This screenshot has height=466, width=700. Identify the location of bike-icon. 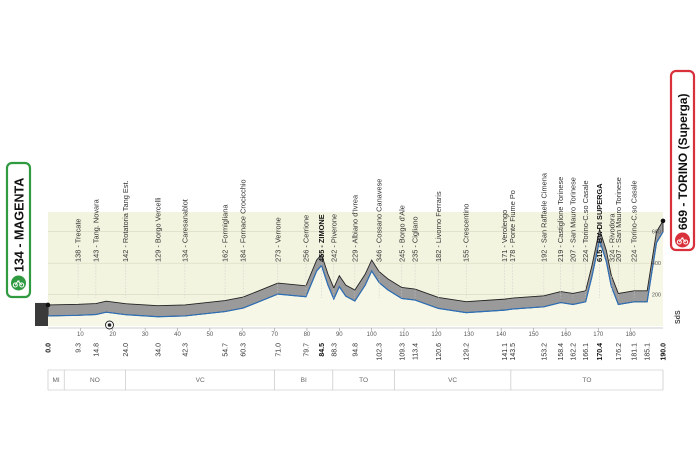
(18, 283).